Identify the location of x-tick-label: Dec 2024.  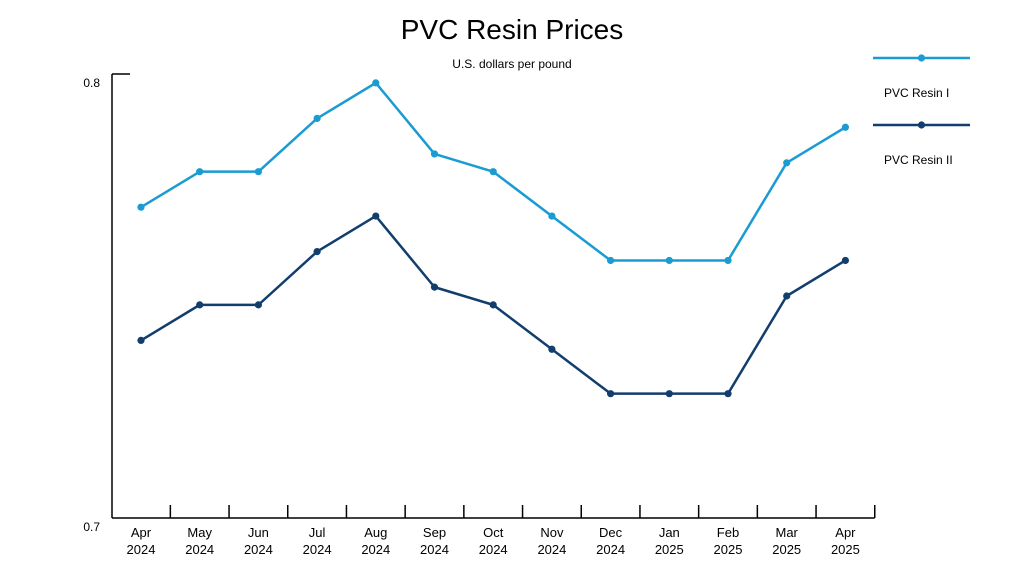
(610, 541).